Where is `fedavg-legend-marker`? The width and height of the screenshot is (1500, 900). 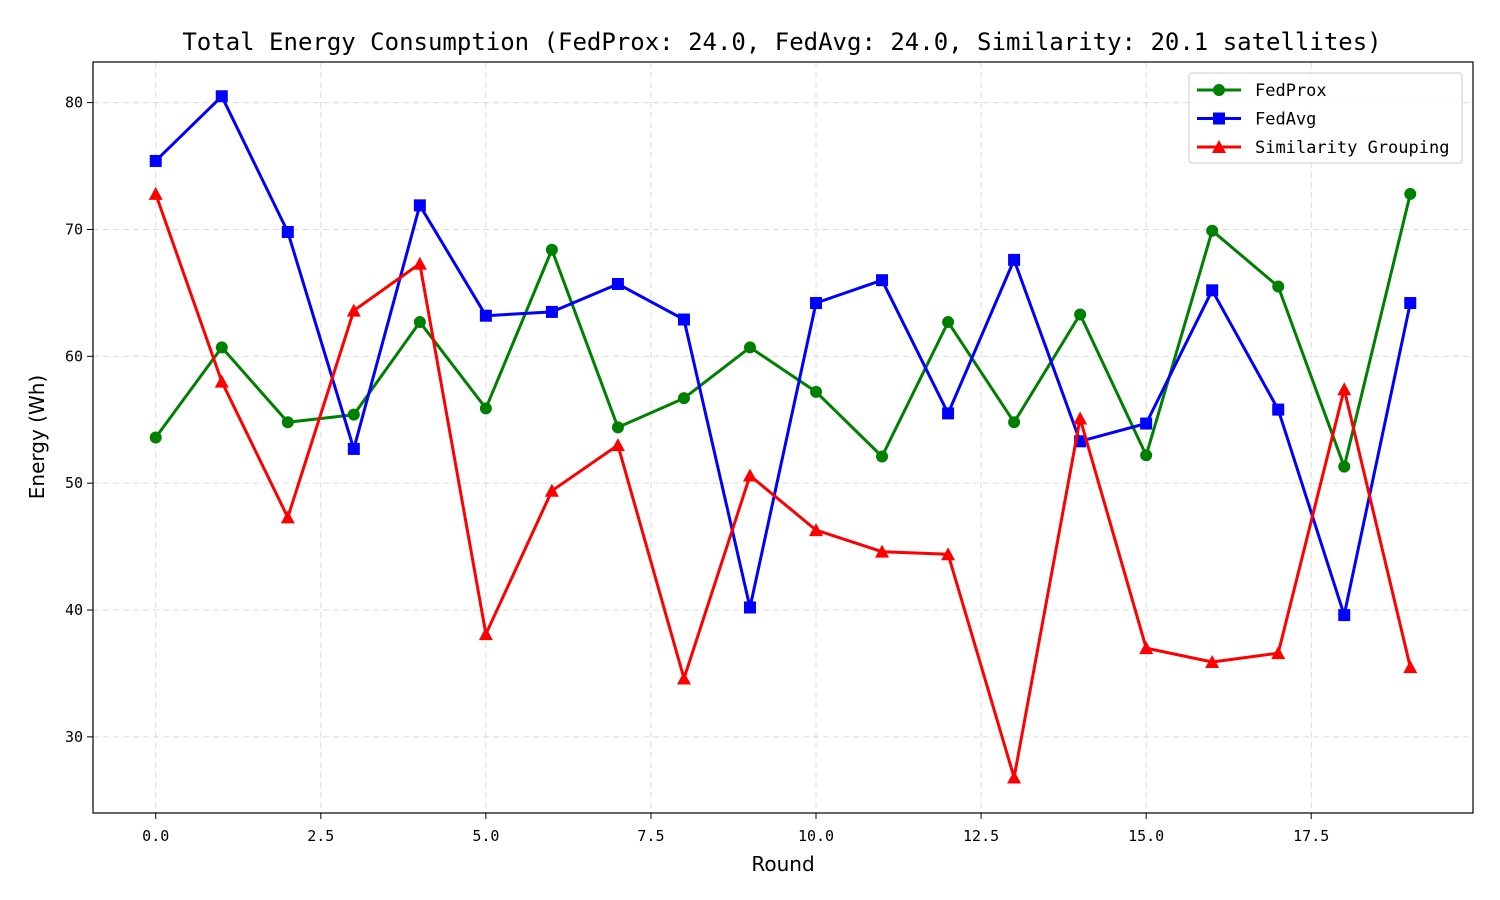 fedavg-legend-marker is located at coordinates (1219, 118).